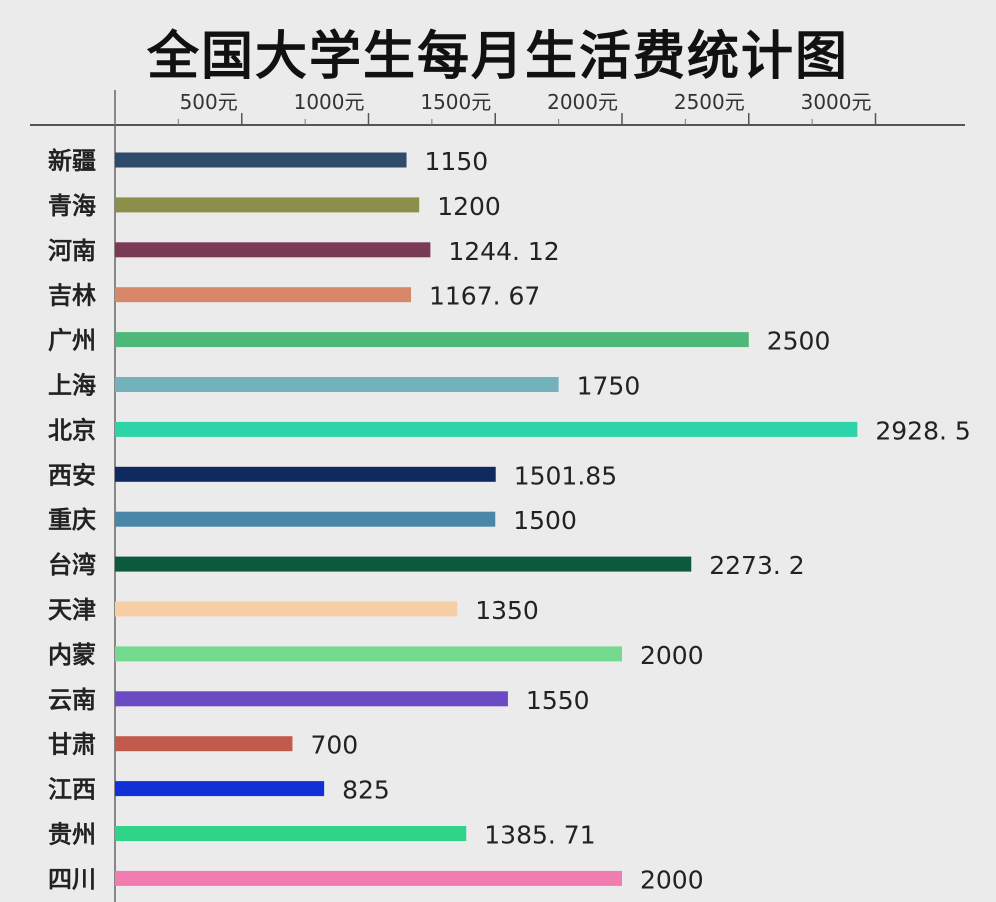 This screenshot has width=996, height=902. What do you see at coordinates (503, 251) in the screenshot?
I see `value-label: 1244. 12` at bounding box center [503, 251].